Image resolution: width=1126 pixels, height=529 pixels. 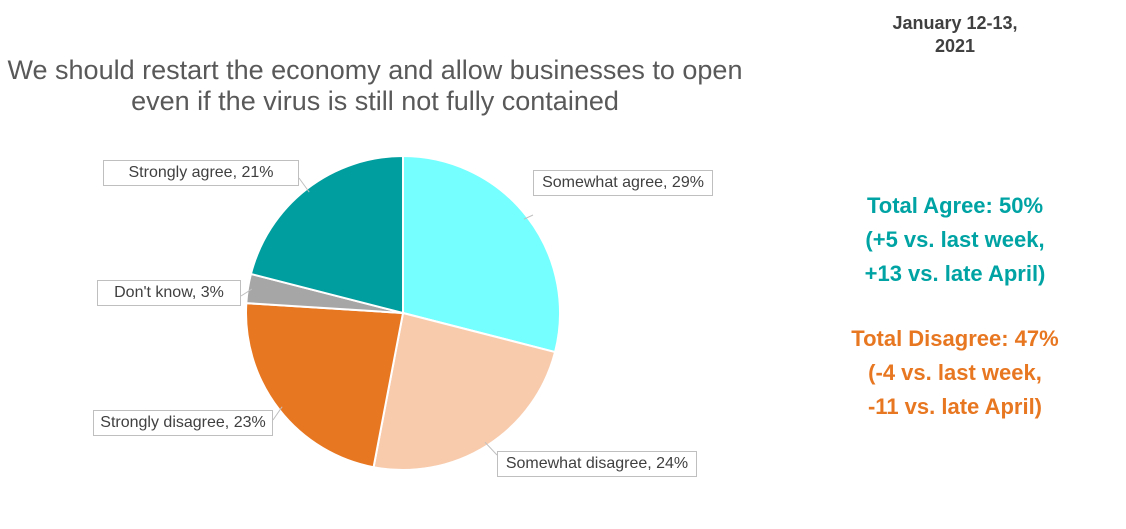 What do you see at coordinates (955, 372) in the screenshot?
I see `annotation-line: (-4 vs. last week,` at bounding box center [955, 372].